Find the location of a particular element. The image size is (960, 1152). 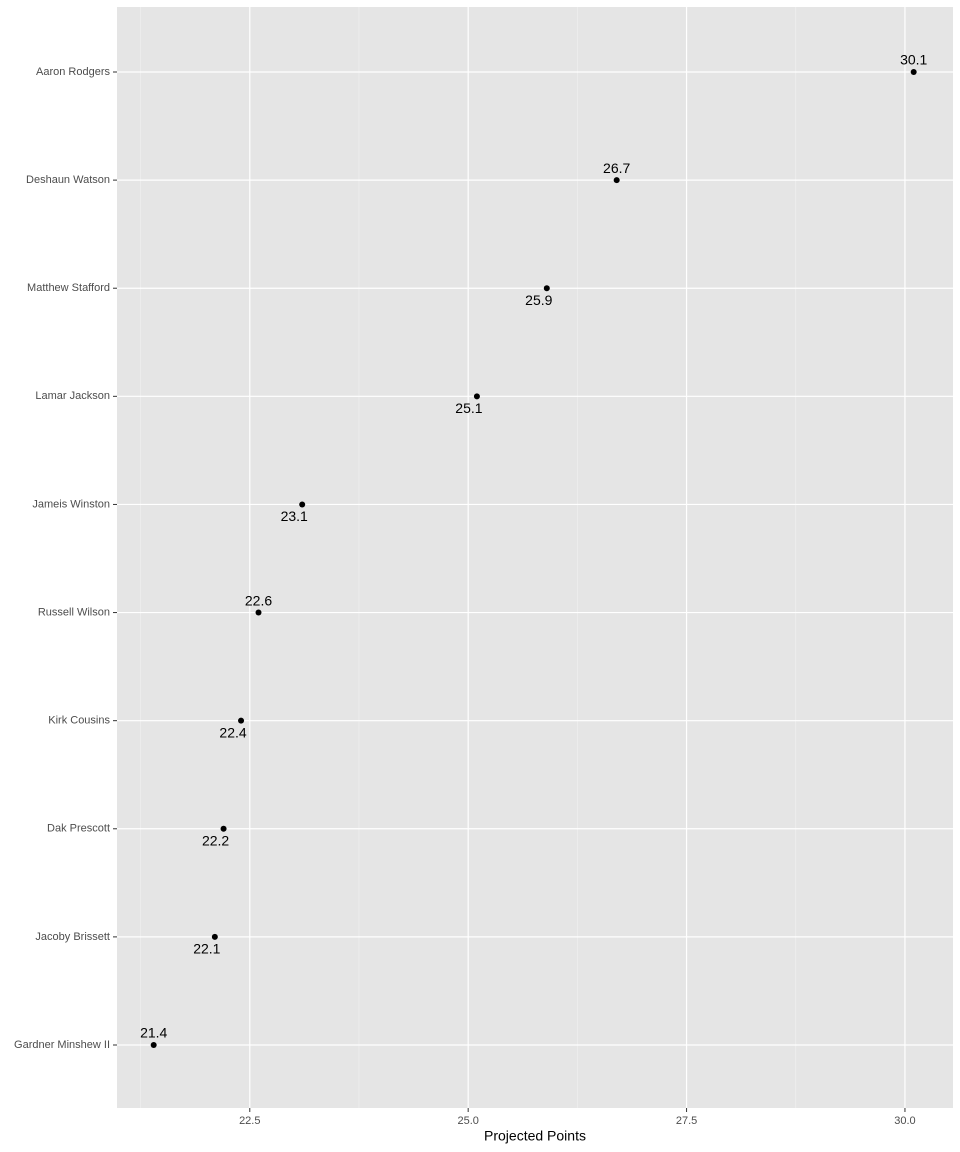

data-label: 22.4 is located at coordinates (232, 732).